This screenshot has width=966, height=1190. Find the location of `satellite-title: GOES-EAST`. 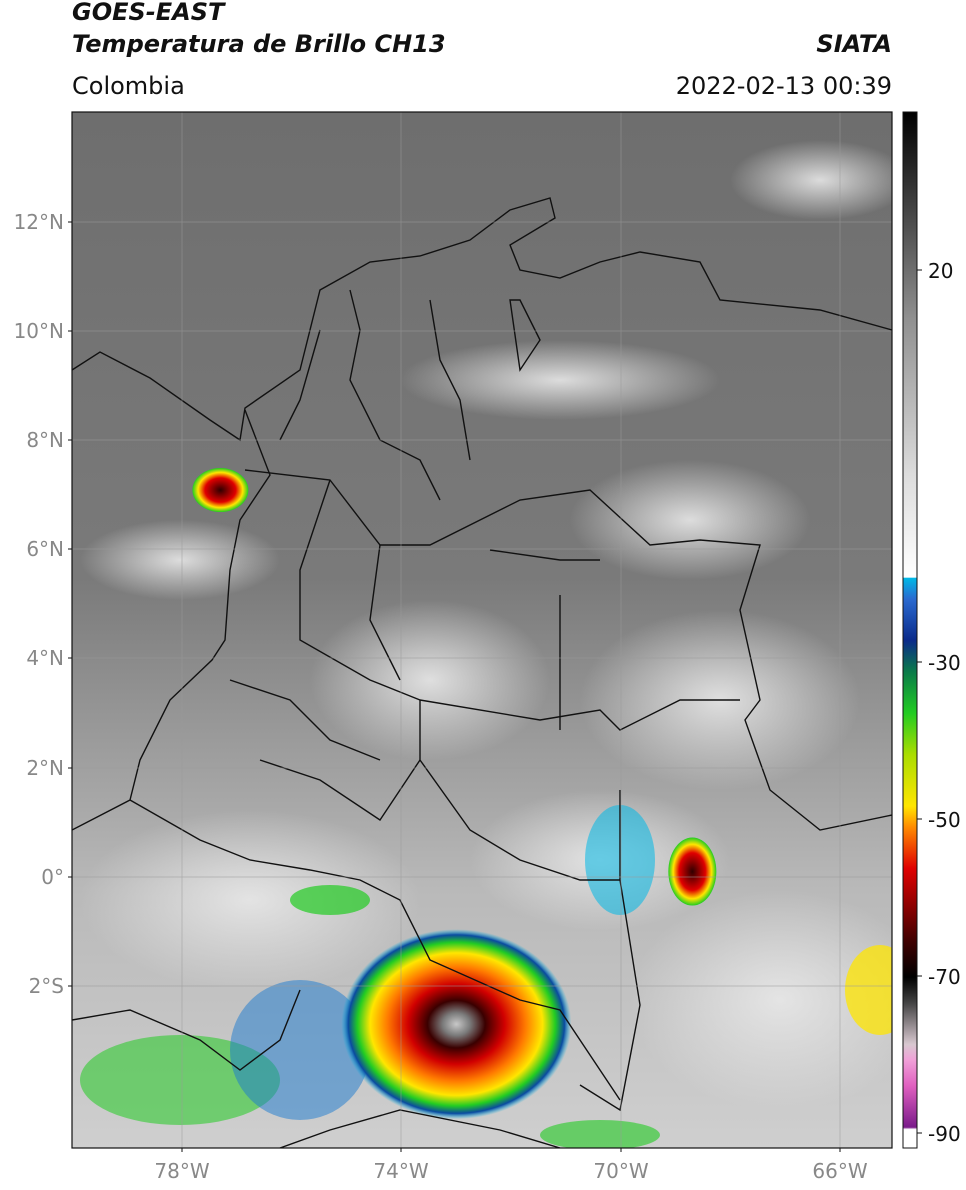

satellite-title: GOES-EAST is located at coordinates (148, 13).